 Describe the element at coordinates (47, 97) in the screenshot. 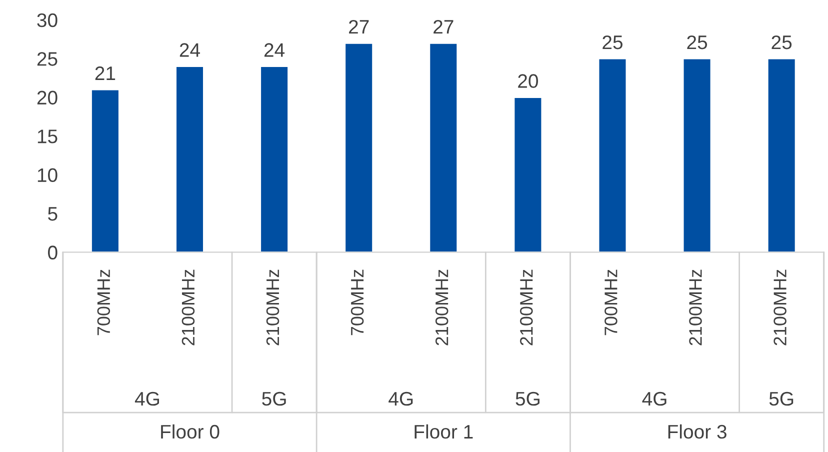

I see `y-tick-label: 20` at that location.